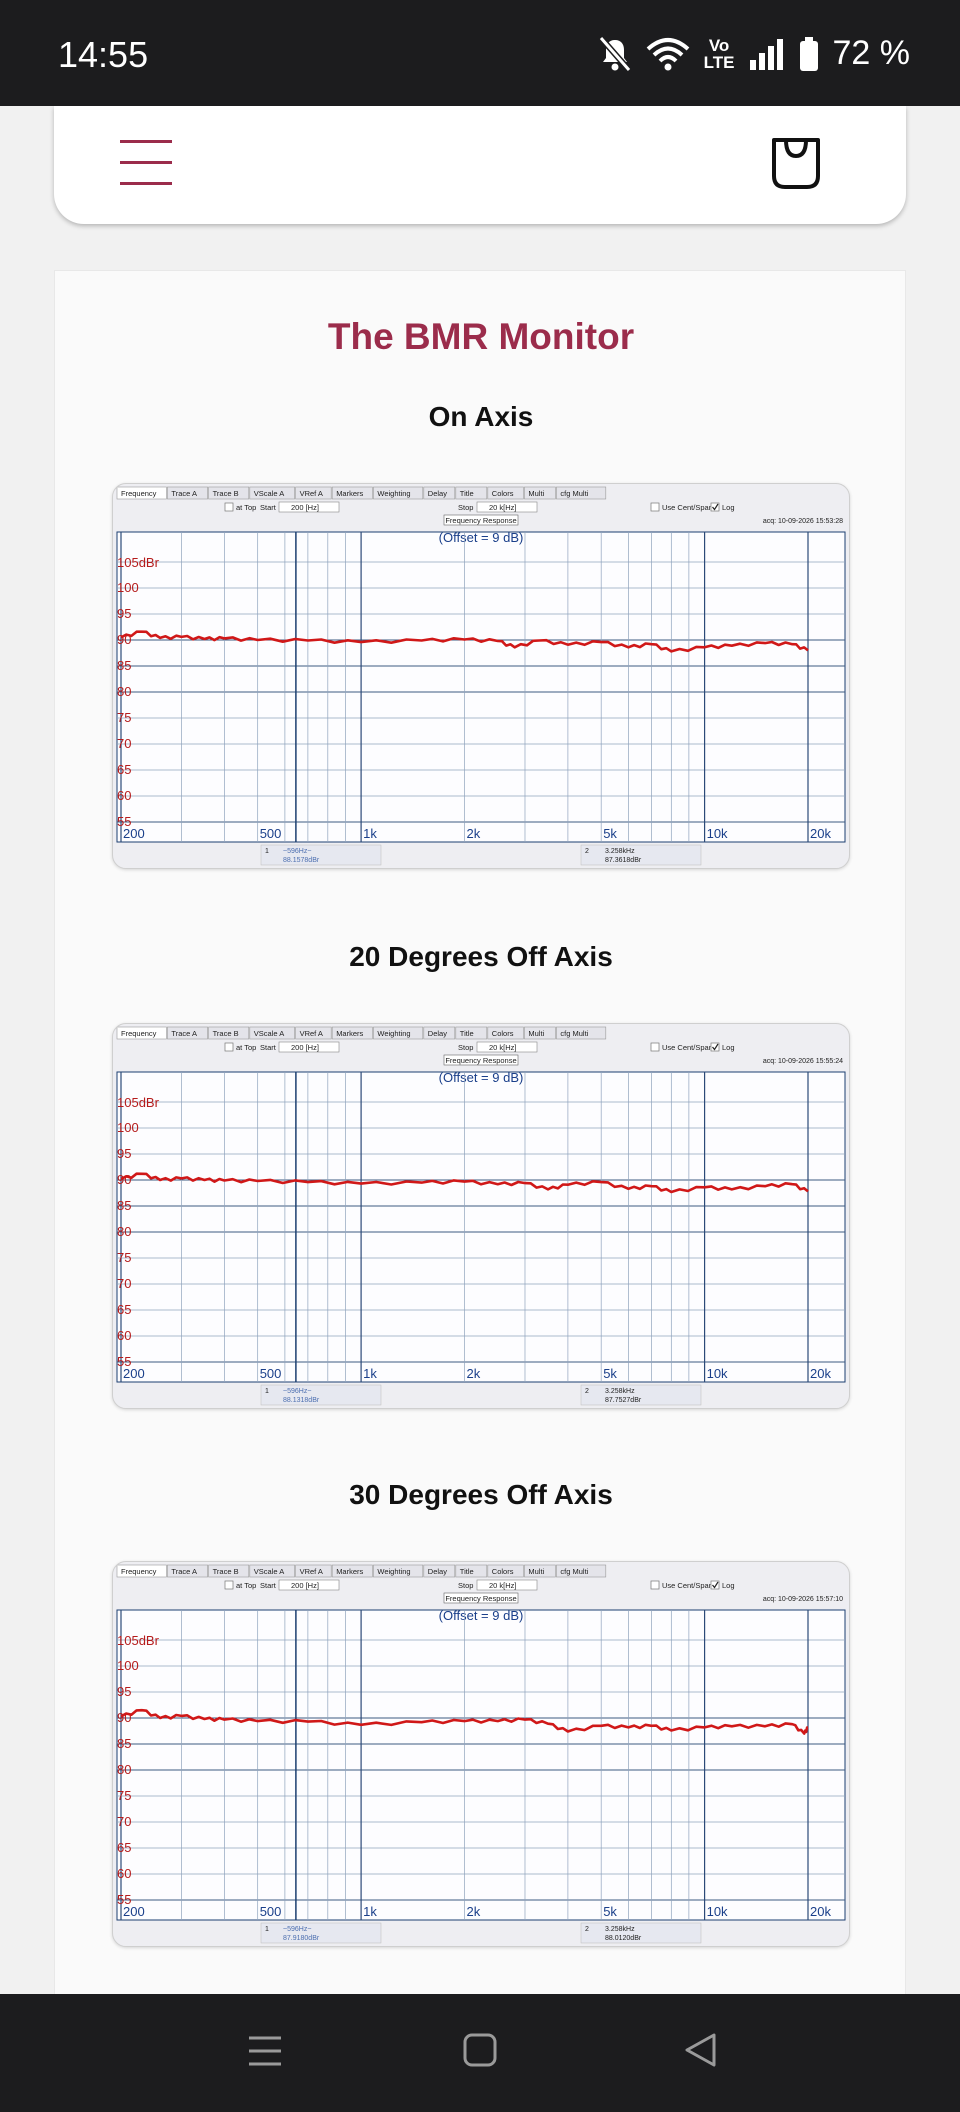 The width and height of the screenshot is (960, 2112). What do you see at coordinates (481, 1598) in the screenshot?
I see `panel-title-frame` at bounding box center [481, 1598].